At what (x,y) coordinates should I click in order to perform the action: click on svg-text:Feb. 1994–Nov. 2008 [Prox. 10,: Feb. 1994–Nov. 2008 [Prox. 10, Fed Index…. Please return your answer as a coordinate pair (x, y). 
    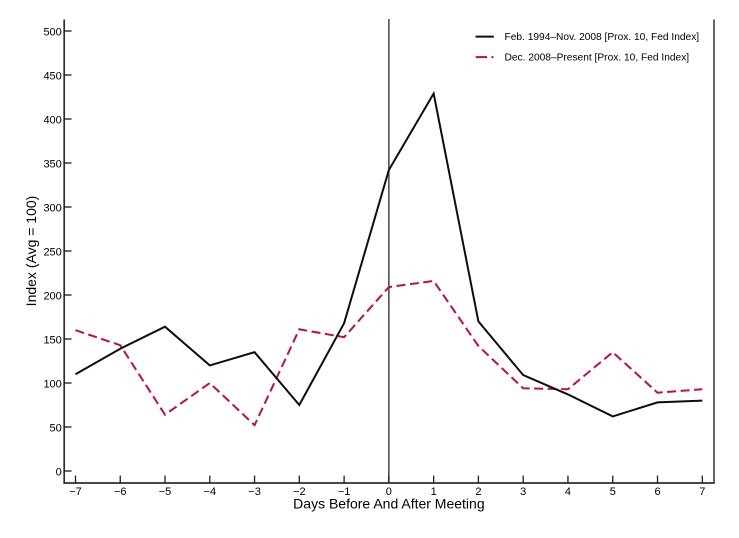
    Looking at the image, I should click on (602, 37).